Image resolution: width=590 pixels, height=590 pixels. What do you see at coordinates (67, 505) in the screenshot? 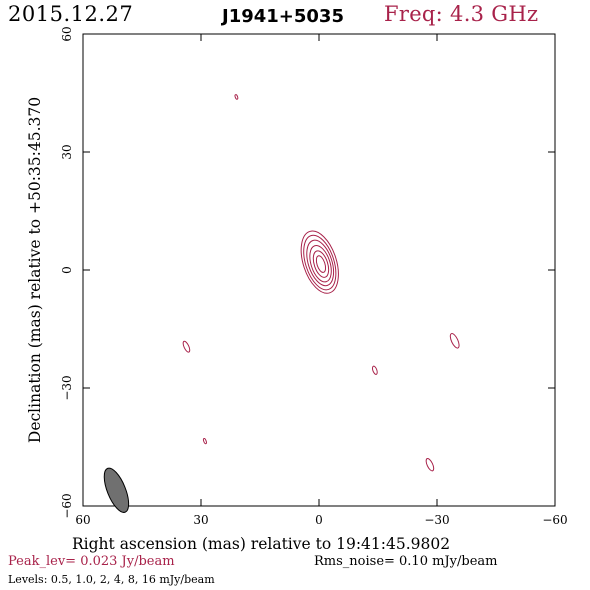
I see `y-tick-label: −60` at bounding box center [67, 505].